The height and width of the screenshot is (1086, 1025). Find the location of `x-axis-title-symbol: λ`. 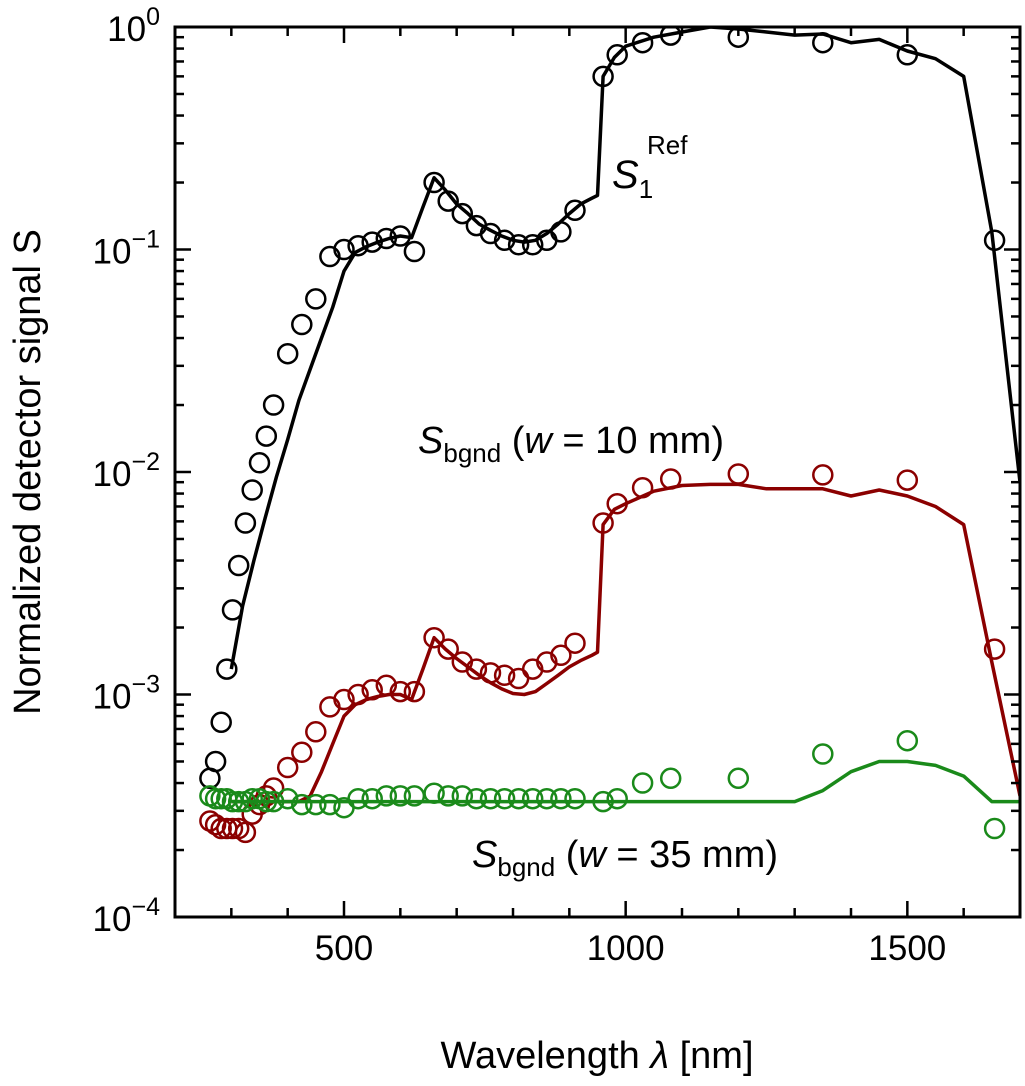

x-axis-title-symbol: λ is located at coordinates (658, 1056).